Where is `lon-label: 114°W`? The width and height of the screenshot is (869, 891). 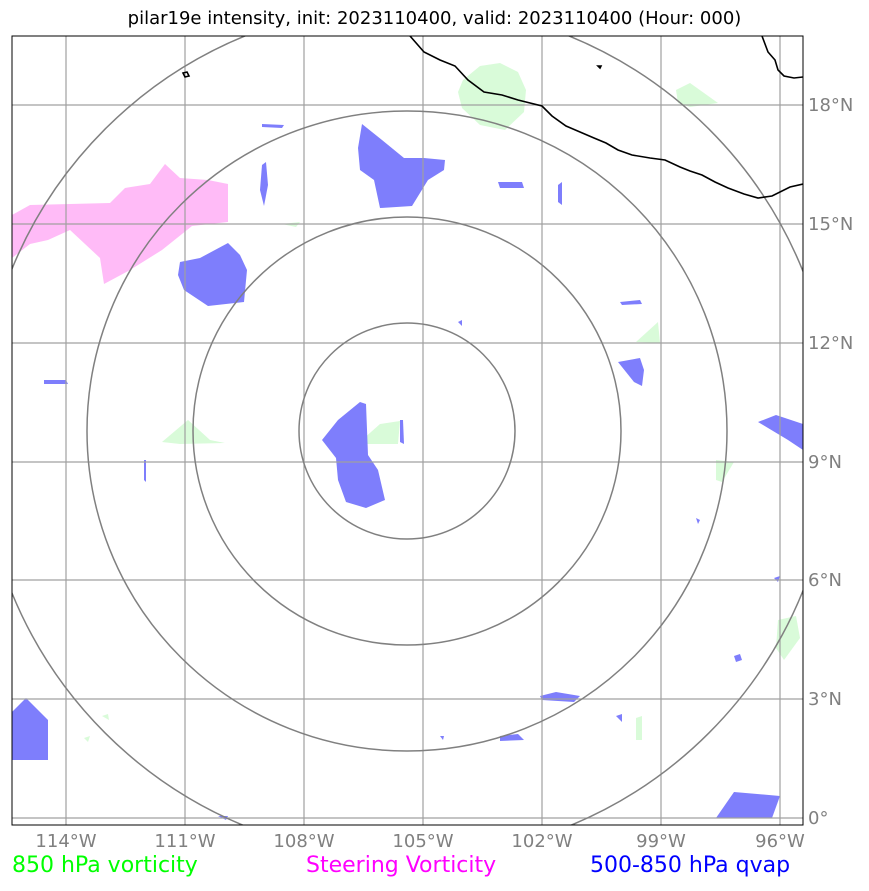
lon-label: 114°W is located at coordinates (65, 841).